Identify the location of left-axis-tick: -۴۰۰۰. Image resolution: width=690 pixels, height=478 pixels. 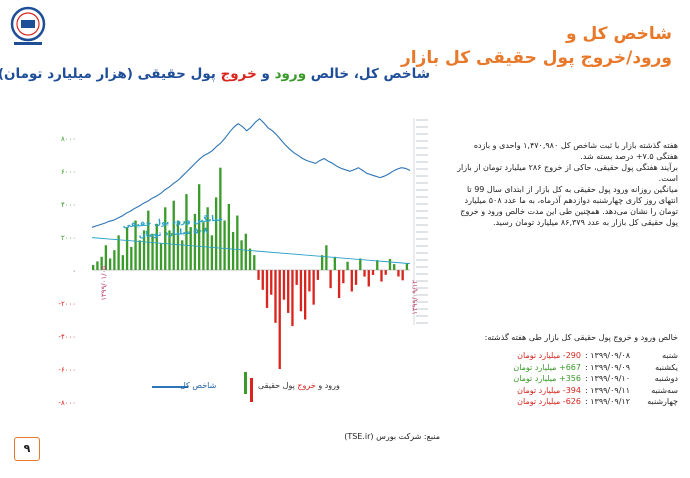
(67, 337).